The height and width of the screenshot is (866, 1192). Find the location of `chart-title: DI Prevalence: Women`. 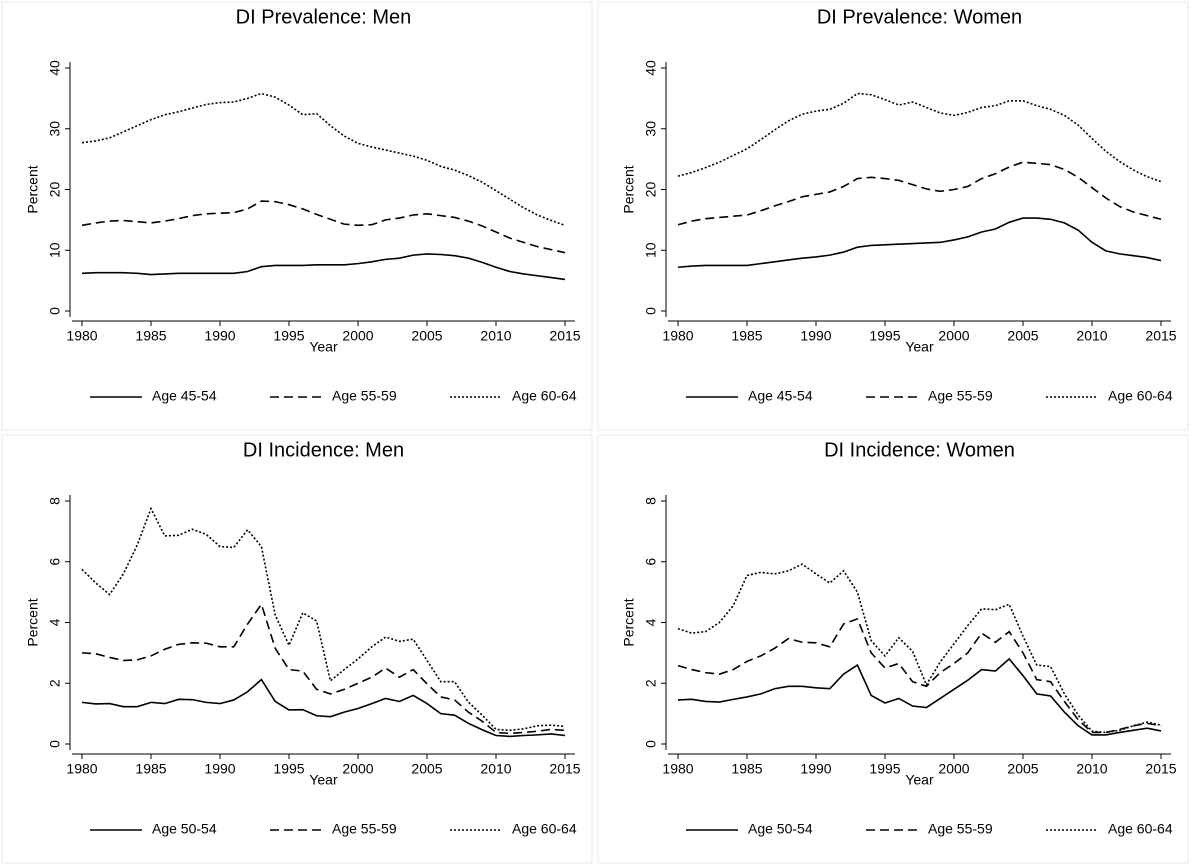

chart-title: DI Prevalence: Women is located at coordinates (919, 17).